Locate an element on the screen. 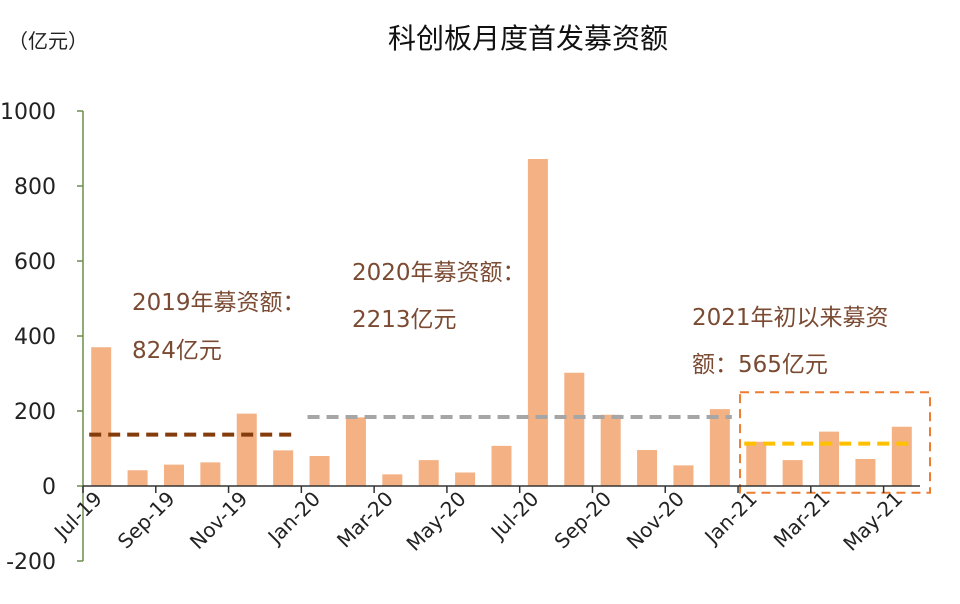 The image size is (960, 604). x-tick-label: Jan-21 is located at coordinates (729, 518).